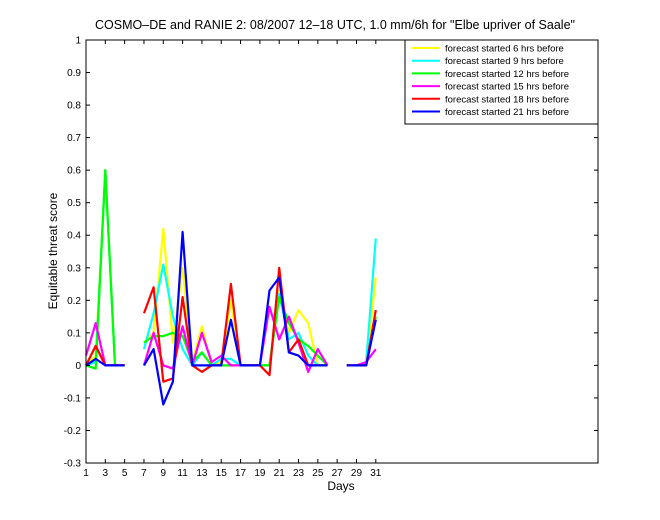 Image resolution: width=660 pixels, height=520 pixels. I want to click on x-tick-label: 5, so click(125, 473).